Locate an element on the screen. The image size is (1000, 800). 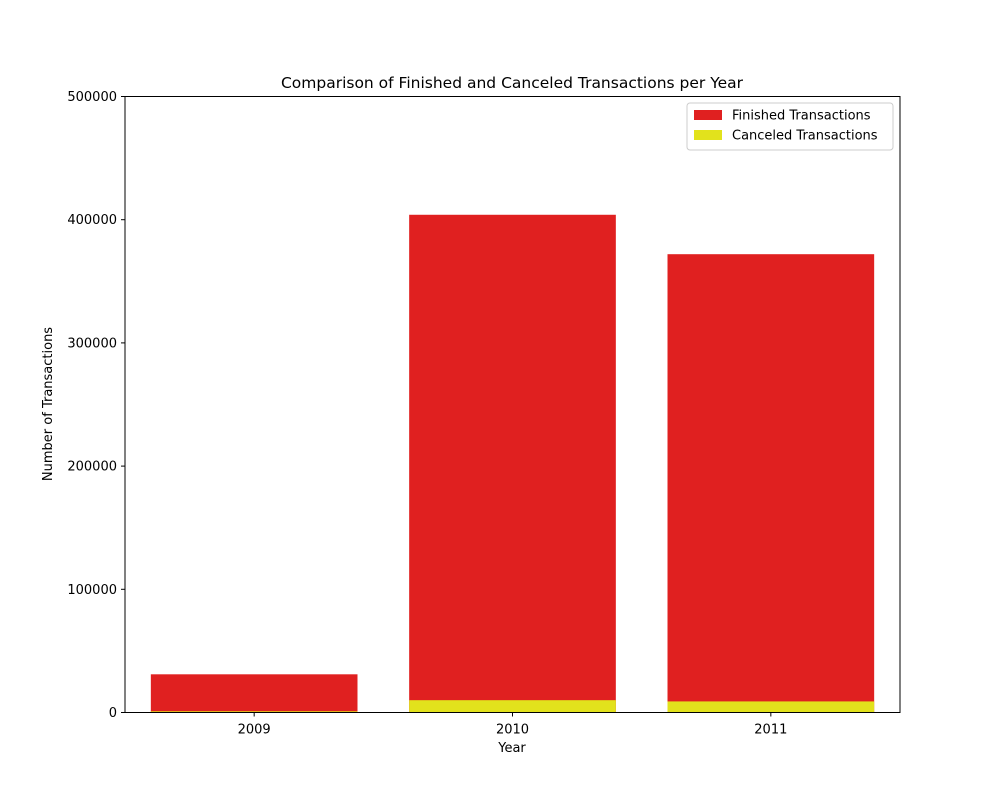
legend-label: Finished Transactions is located at coordinates (801, 116).